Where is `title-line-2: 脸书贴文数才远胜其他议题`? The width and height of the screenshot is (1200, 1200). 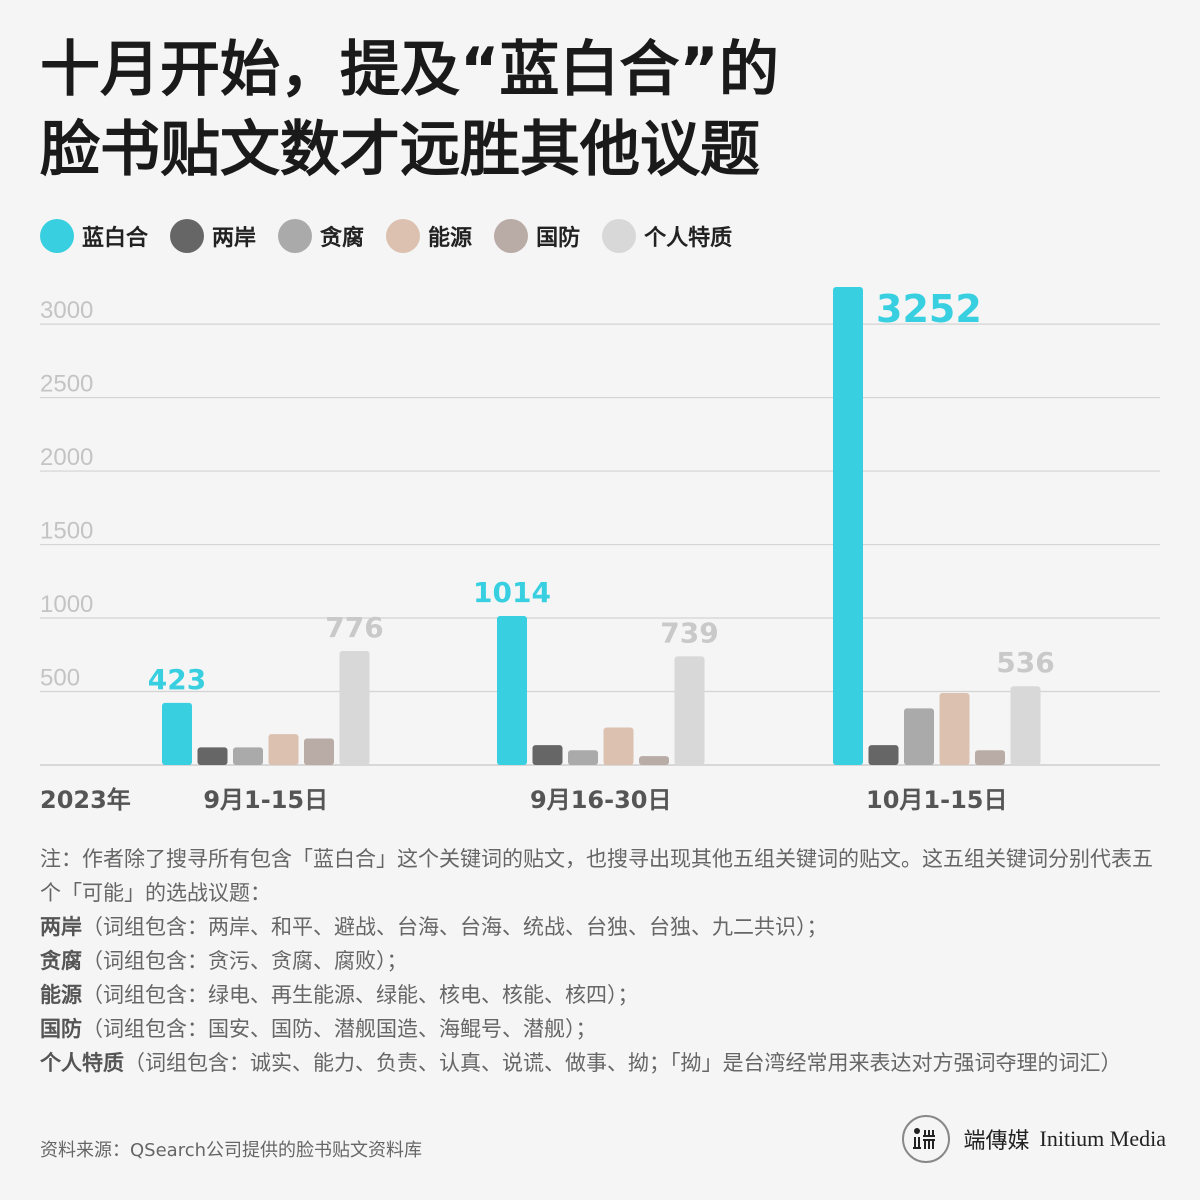
title-line-2: 脸书贴文数才远胜其他议题 is located at coordinates (400, 150).